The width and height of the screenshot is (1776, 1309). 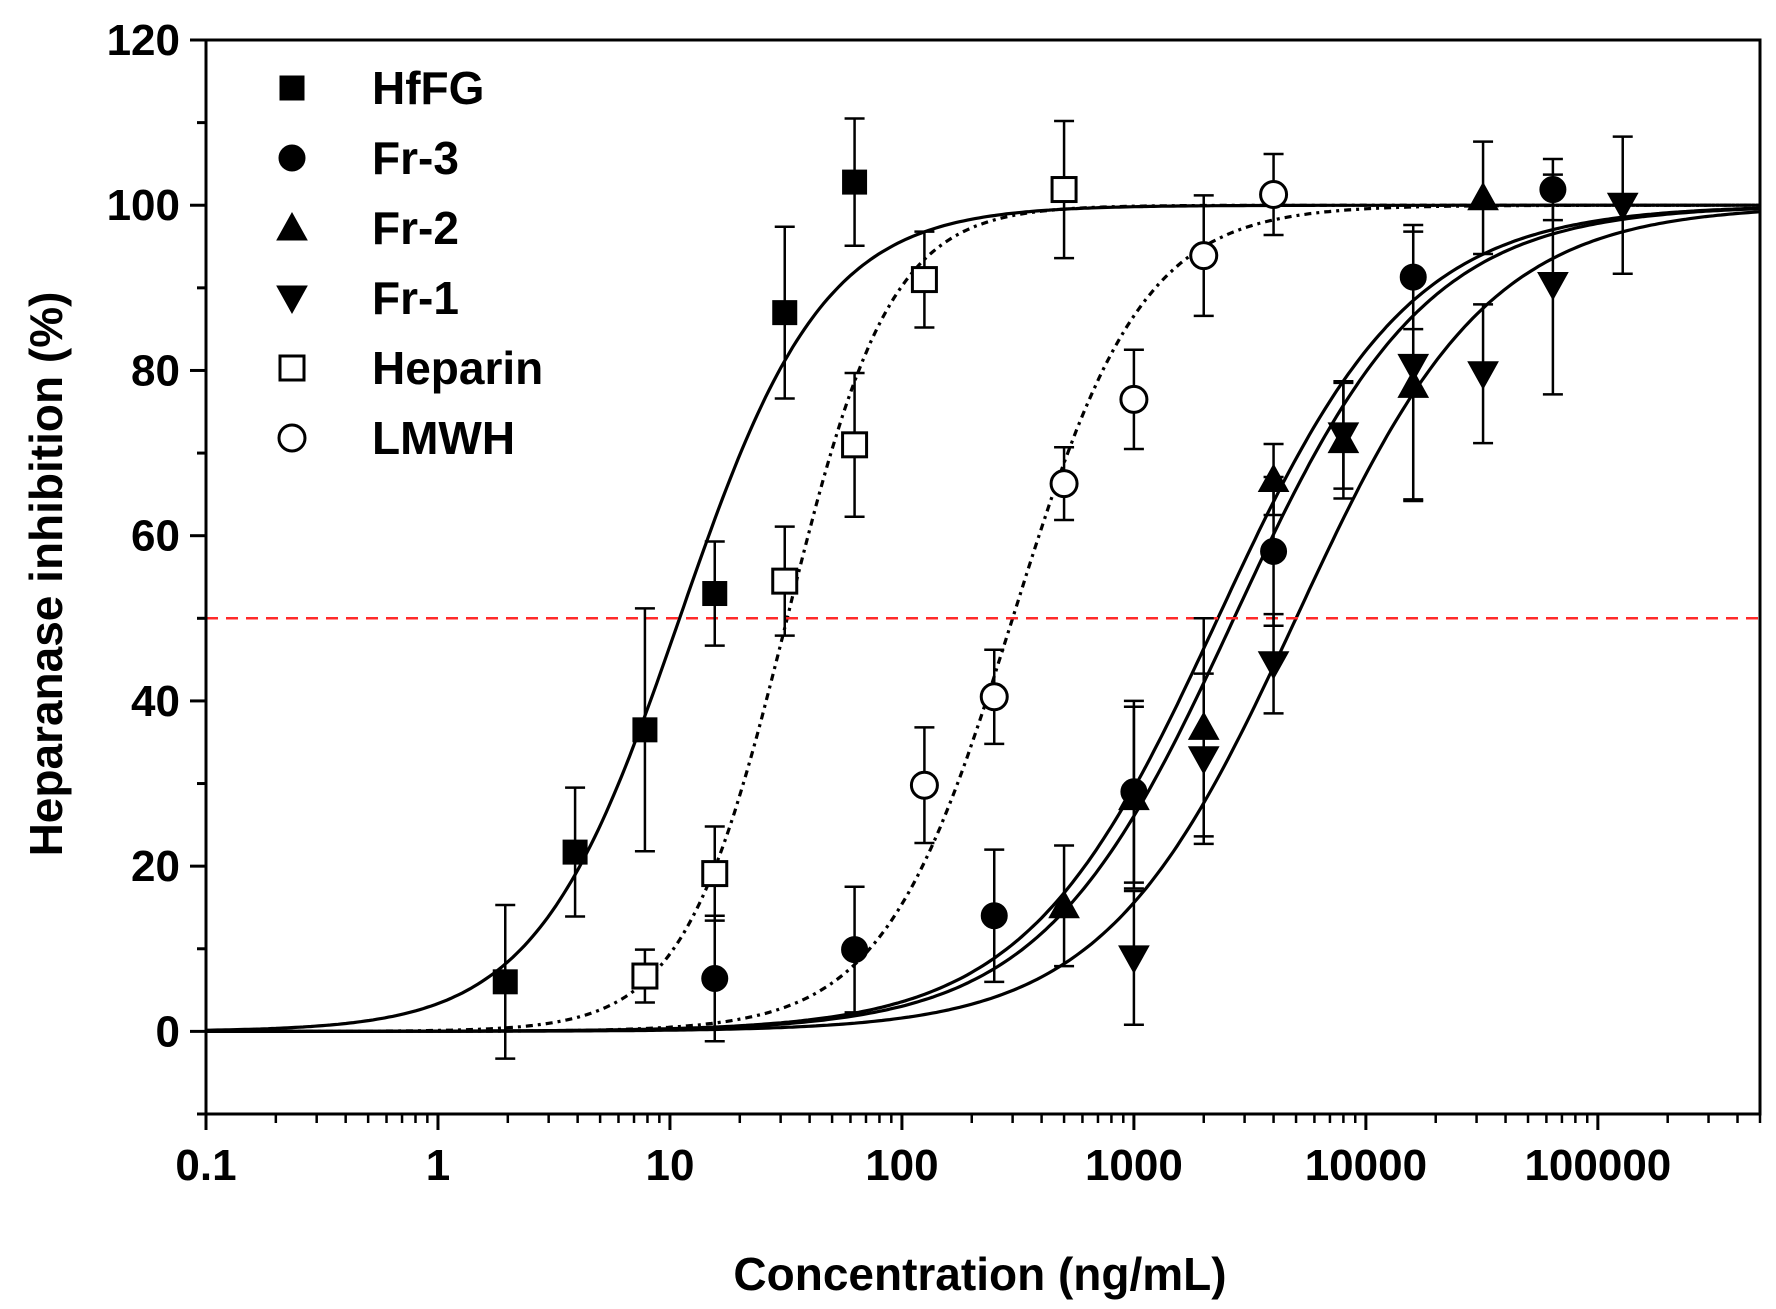 What do you see at coordinates (46, 574) in the screenshot?
I see `y-axis-title: Heparanase inhibition (%)` at bounding box center [46, 574].